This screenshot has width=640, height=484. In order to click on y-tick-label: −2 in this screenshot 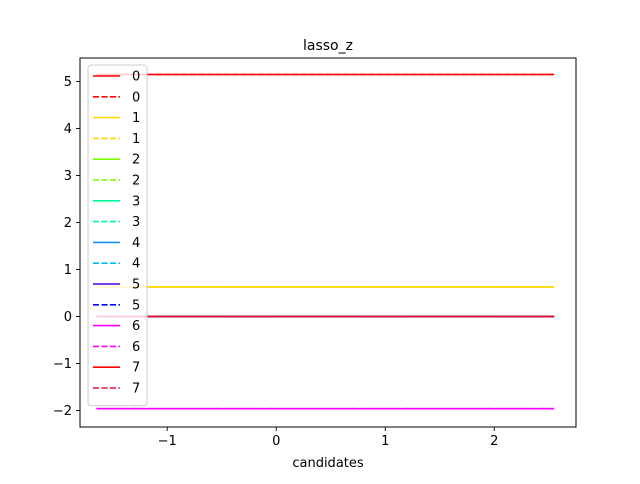, I will do `click(62, 411)`.